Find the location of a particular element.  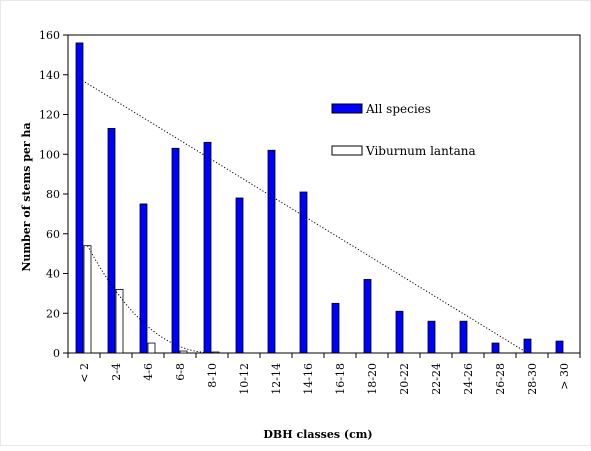

x-tick-label: > 30 is located at coordinates (564, 376).